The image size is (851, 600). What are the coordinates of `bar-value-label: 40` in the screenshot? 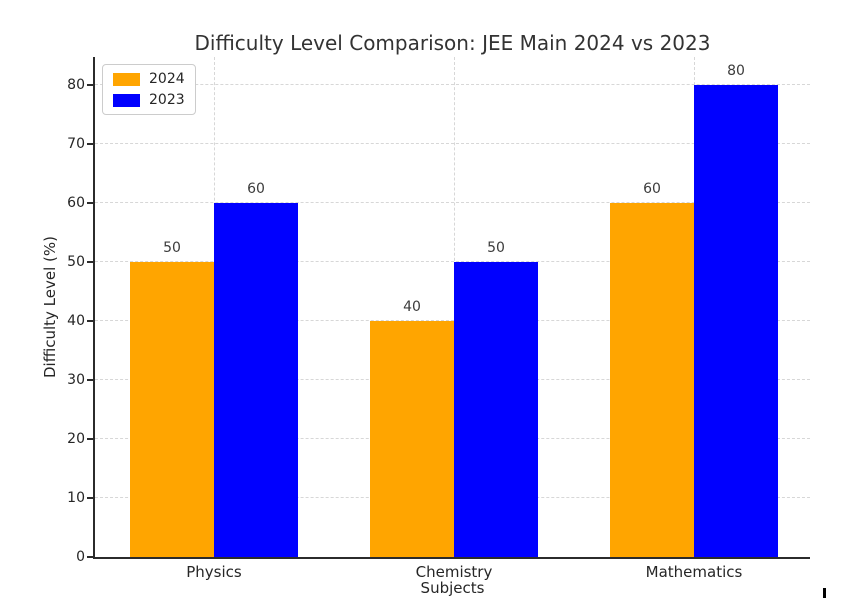 It's located at (412, 306).